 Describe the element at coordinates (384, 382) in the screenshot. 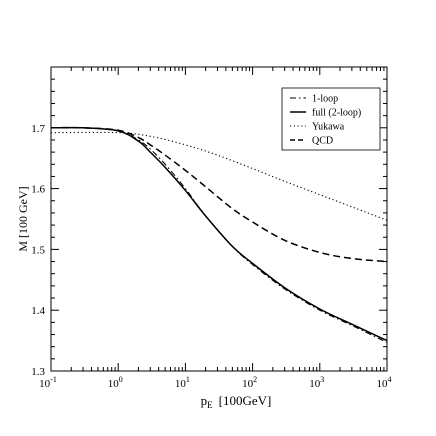

I see `x-tick-label: 10⁴` at that location.